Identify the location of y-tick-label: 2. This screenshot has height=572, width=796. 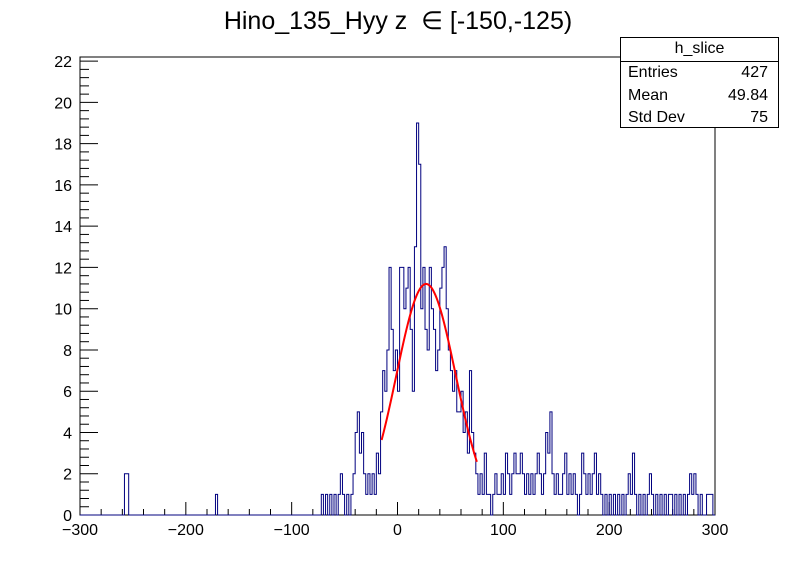
(67, 475).